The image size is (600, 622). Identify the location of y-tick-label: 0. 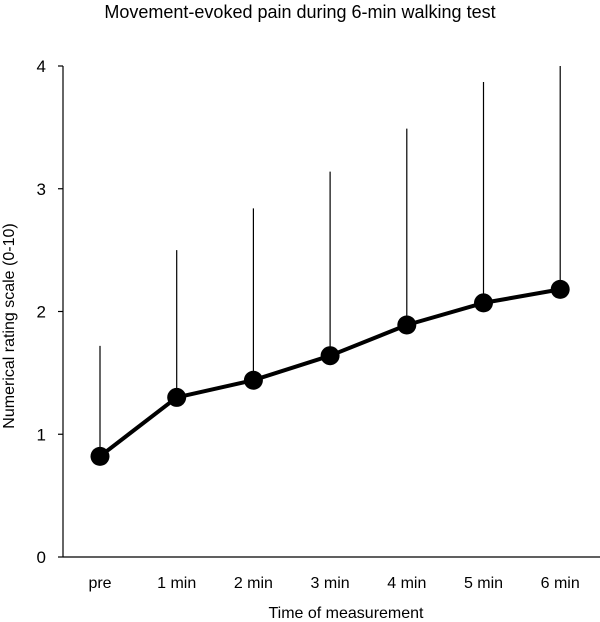
(41, 557).